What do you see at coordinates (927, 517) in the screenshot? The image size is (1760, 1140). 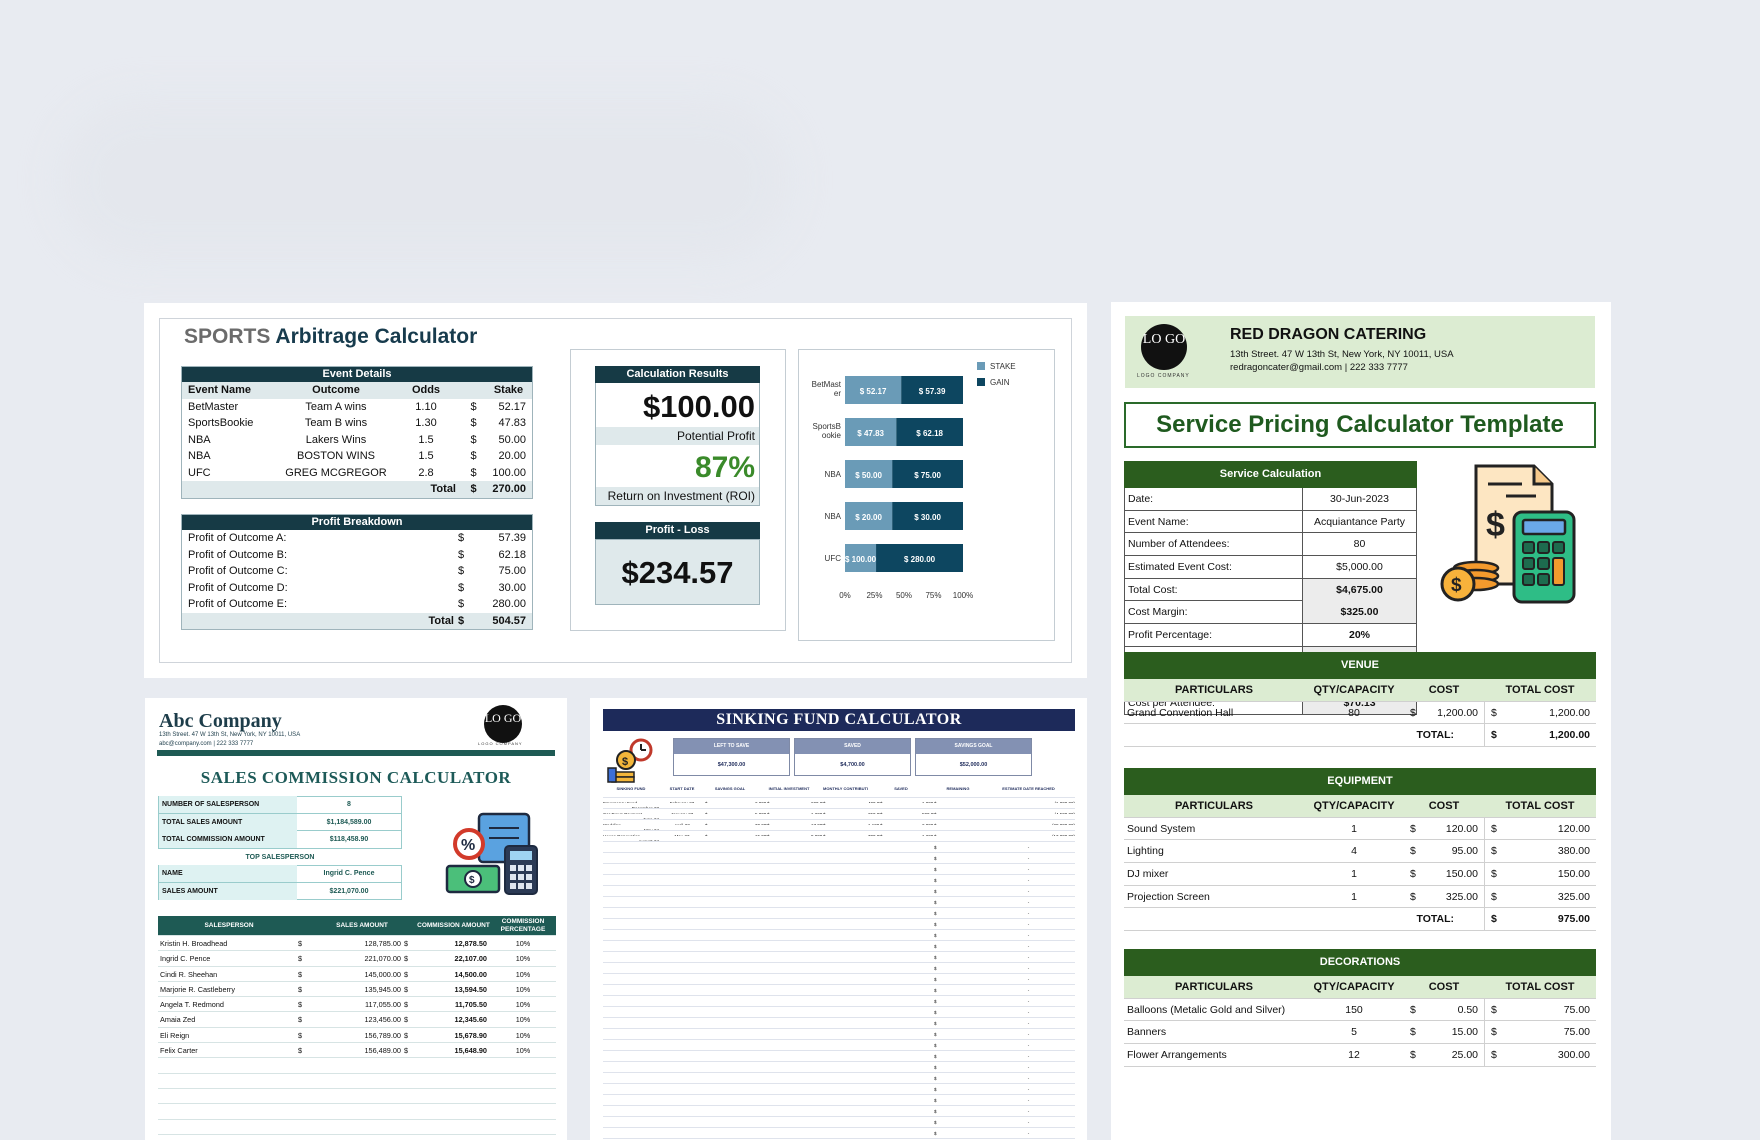 I see `gain-label: $ 30.00` at bounding box center [927, 517].